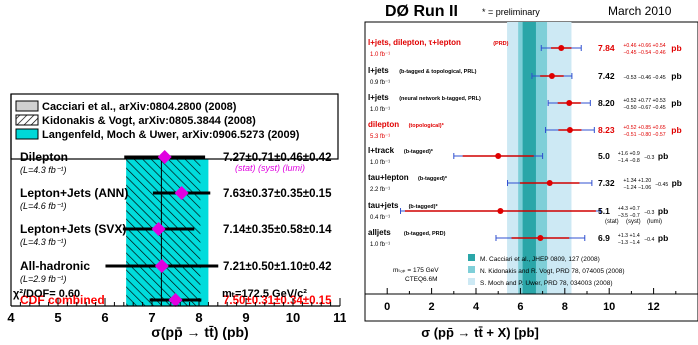 The image size is (698, 345). Describe the element at coordinates (381, 150) in the screenshot. I see `d0-measurement-name: l+track` at that location.